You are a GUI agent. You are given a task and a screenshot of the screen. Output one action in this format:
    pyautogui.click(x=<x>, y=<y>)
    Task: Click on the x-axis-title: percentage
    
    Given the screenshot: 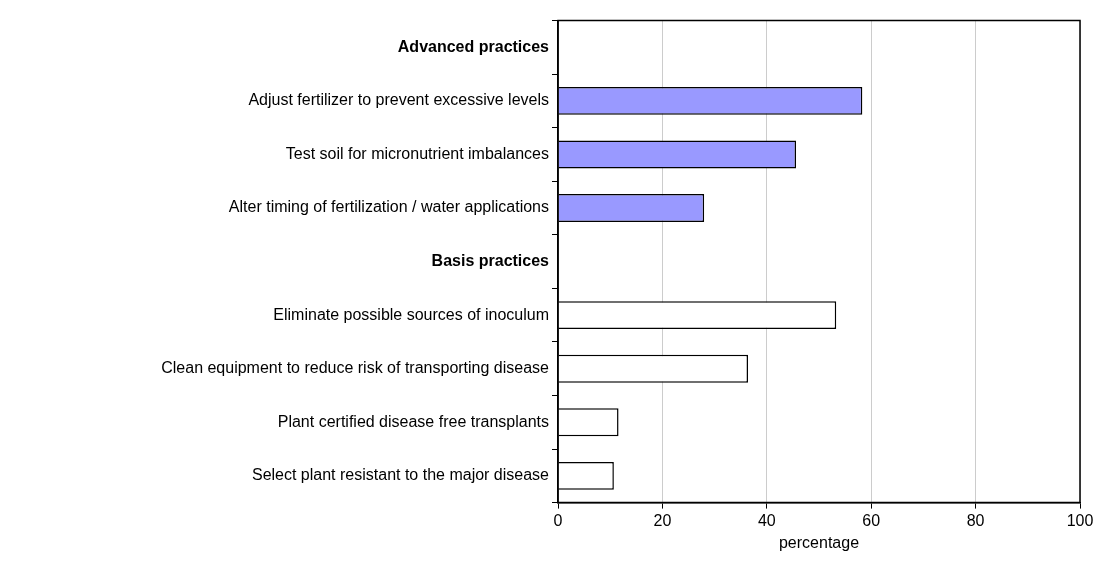 What is the action you would take?
    pyautogui.click(x=819, y=542)
    